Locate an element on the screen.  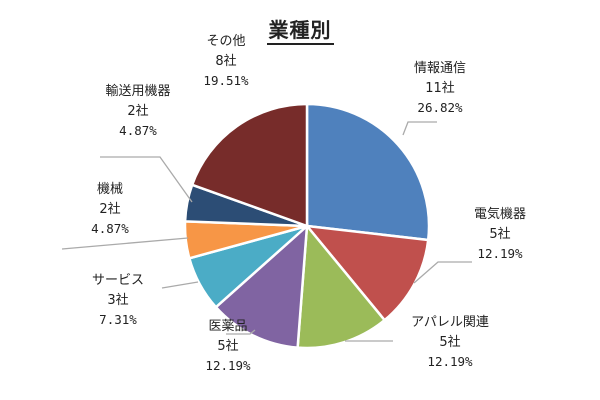
slice-label-1: 電気機器 5社 12.19% is located at coordinates (500, 233).